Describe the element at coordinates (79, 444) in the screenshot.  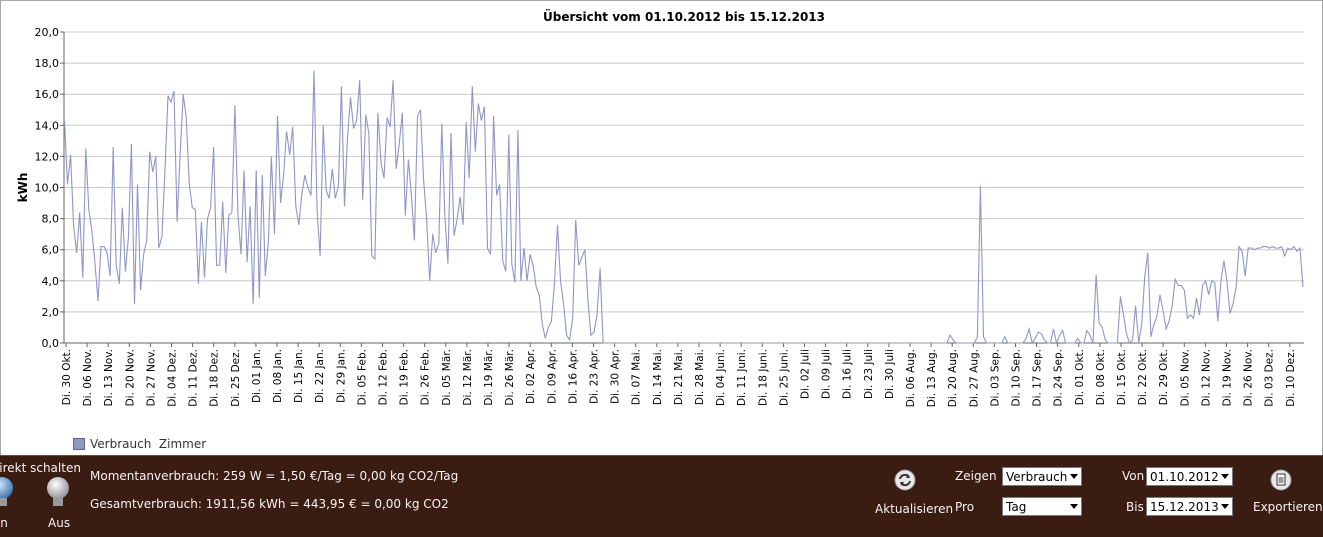
I see `legend-swatch` at that location.